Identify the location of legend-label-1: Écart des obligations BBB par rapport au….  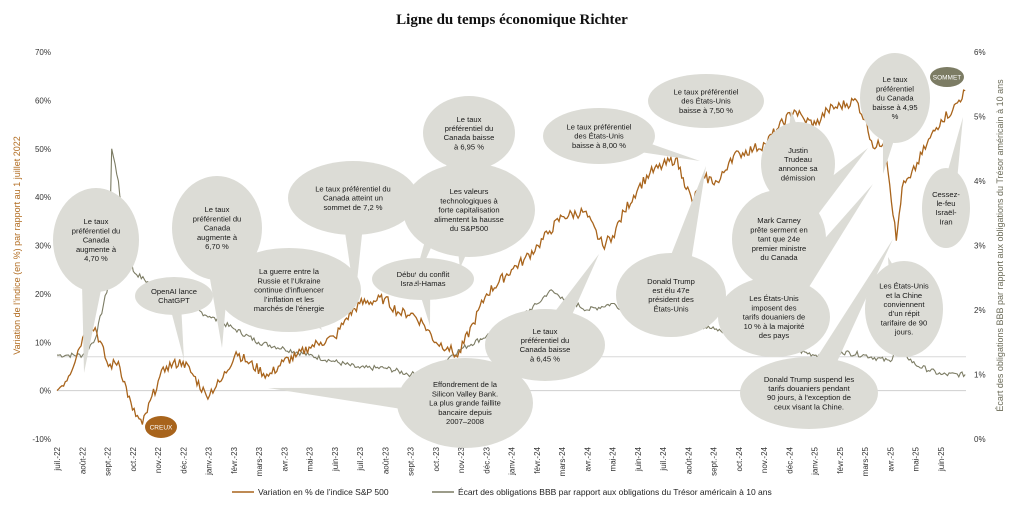
(615, 492).